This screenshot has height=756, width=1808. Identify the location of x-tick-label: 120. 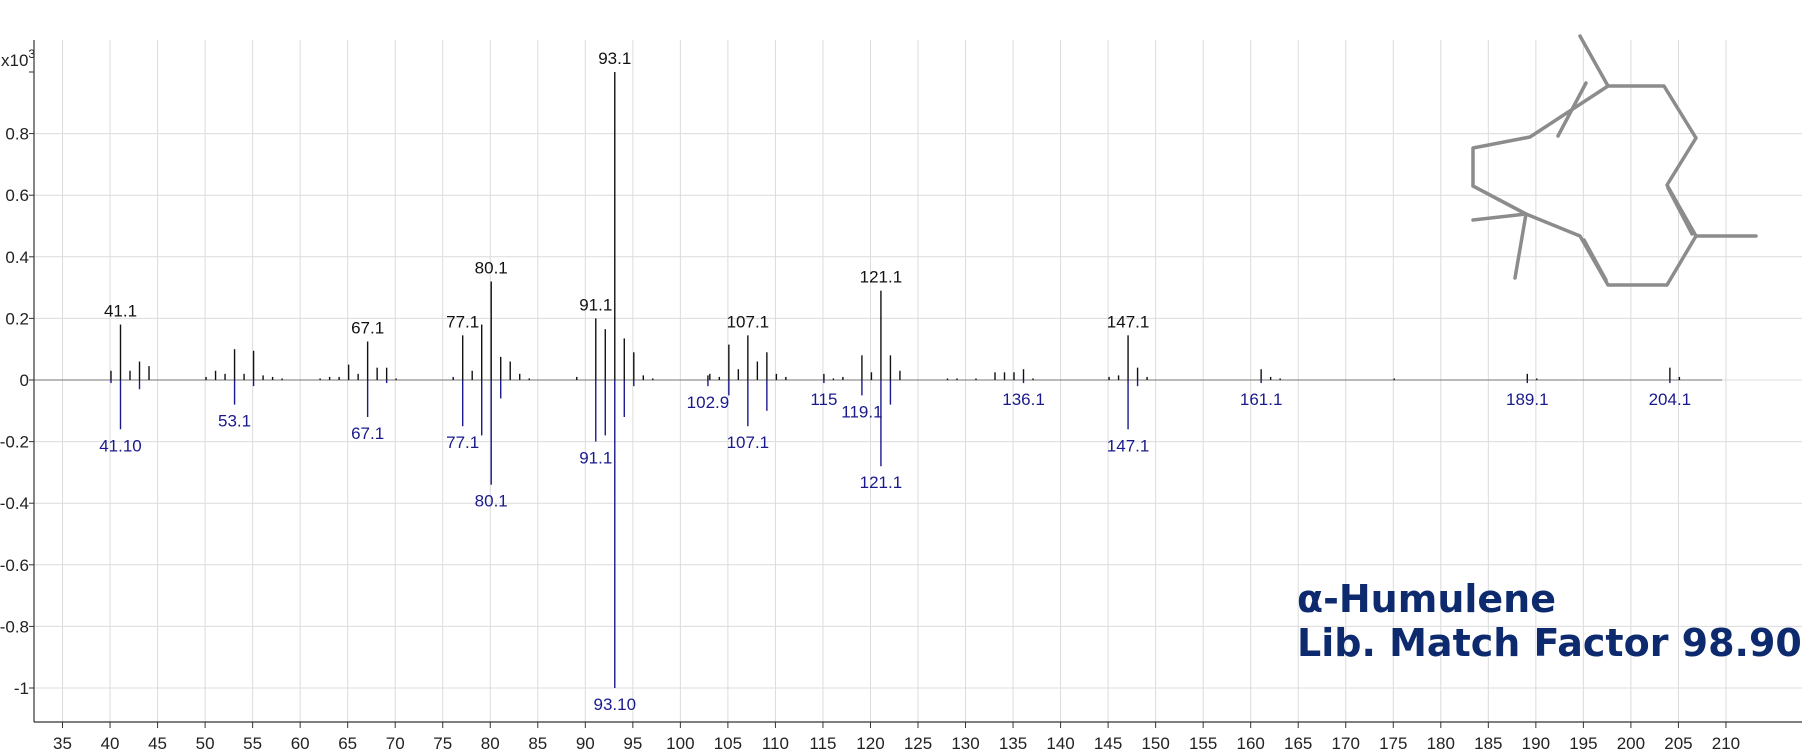
(870, 743).